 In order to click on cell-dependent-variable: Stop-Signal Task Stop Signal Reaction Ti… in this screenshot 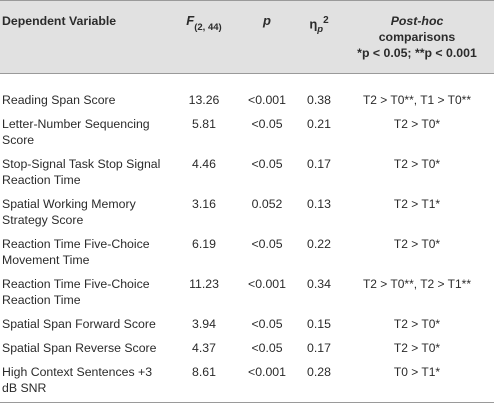, I will do `click(81, 172)`.